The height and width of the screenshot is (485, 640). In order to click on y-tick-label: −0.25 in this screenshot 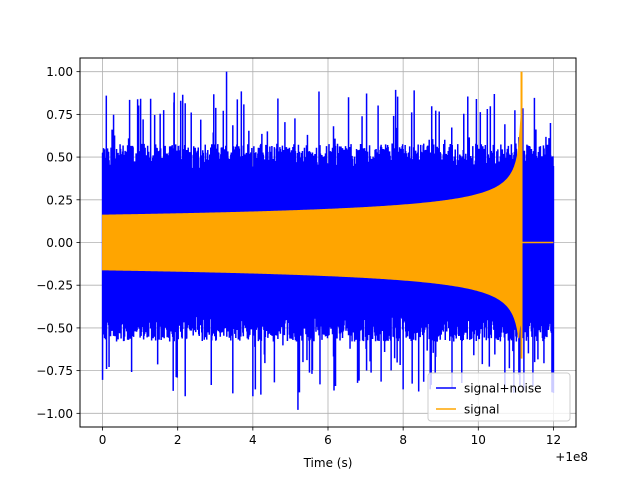, I will do `click(54, 286)`.